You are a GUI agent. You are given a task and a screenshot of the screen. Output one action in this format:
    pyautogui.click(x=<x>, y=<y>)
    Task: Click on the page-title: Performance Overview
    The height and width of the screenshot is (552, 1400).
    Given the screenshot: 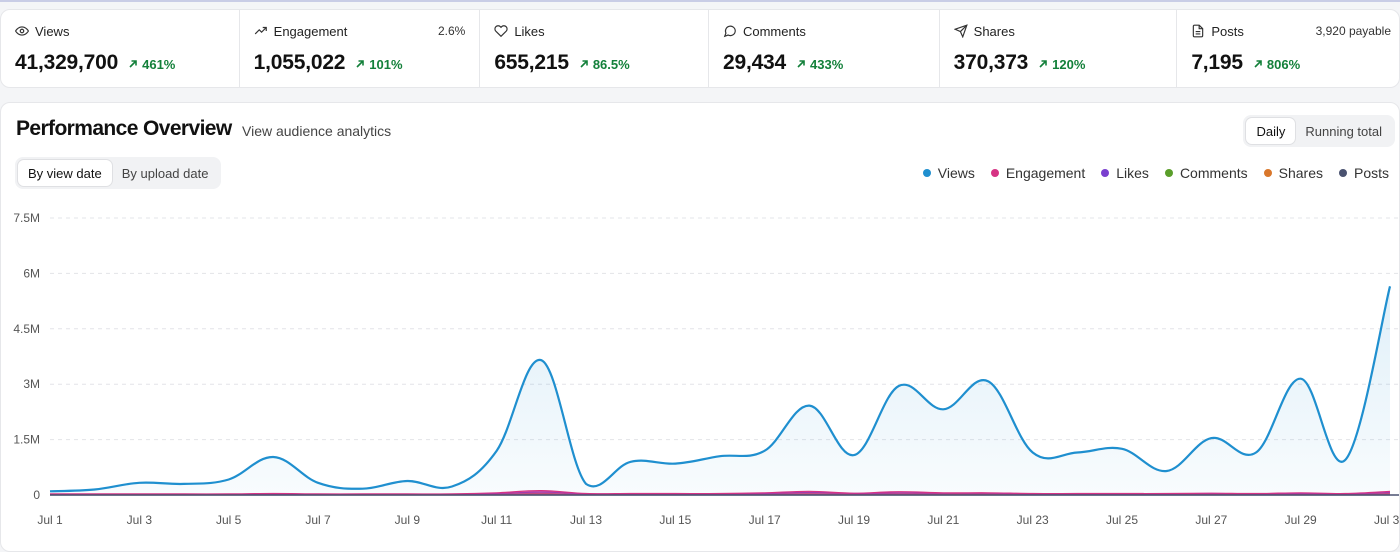 What is the action you would take?
    pyautogui.click(x=124, y=129)
    